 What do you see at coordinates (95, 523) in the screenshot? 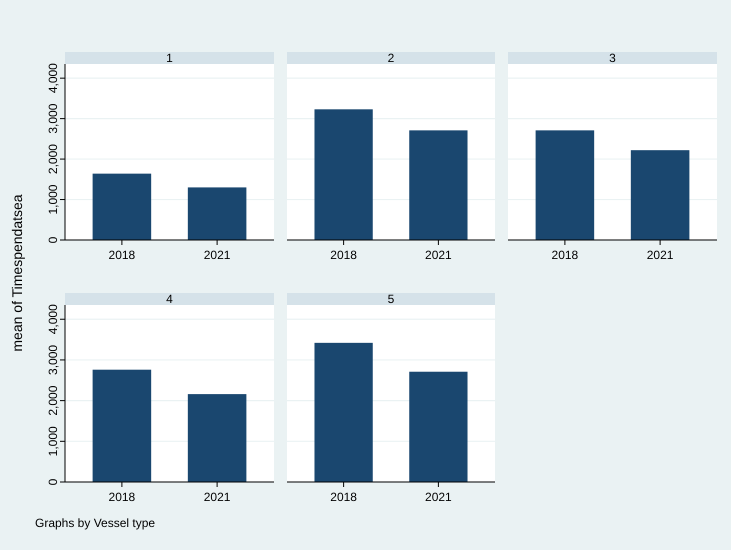
I see `text: Graphs by Vessel type` at bounding box center [95, 523].